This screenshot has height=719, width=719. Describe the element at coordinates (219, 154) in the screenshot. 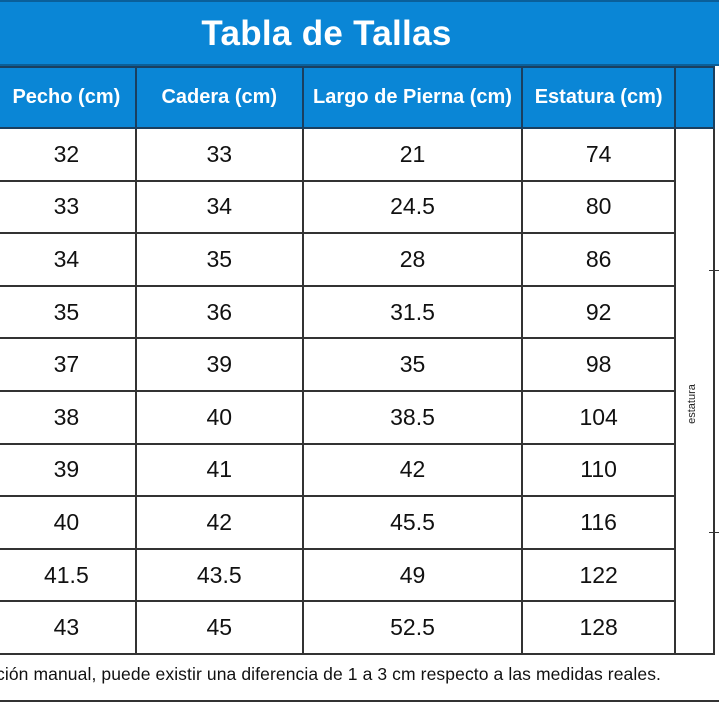

I see `cell-cadera: 33` at that location.